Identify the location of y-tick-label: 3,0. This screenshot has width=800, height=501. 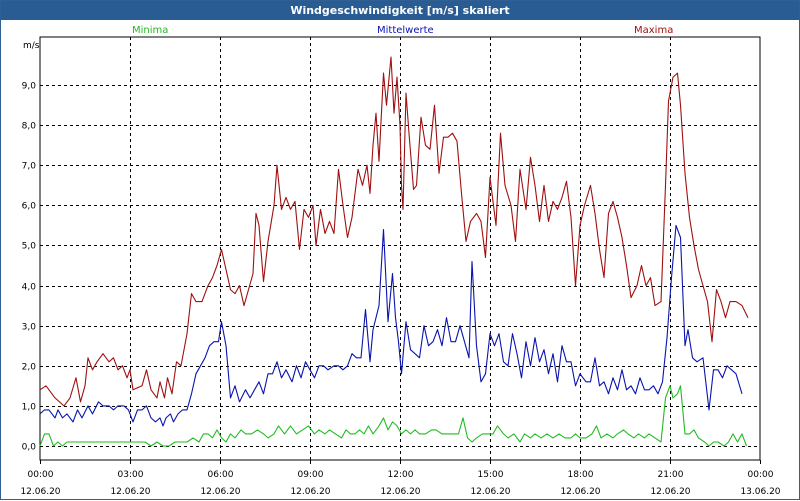
(29, 328).